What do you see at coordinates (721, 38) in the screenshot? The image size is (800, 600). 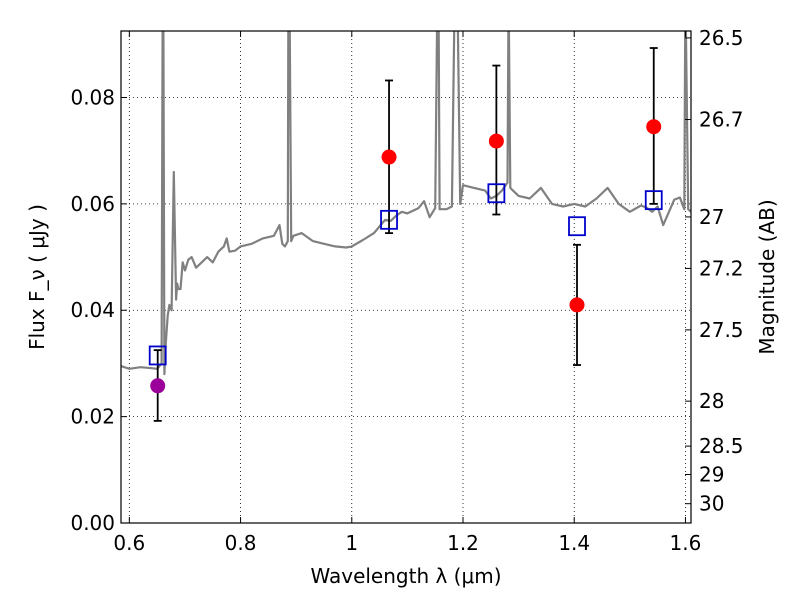 I see `y2-tick-label: 26.5` at bounding box center [721, 38].